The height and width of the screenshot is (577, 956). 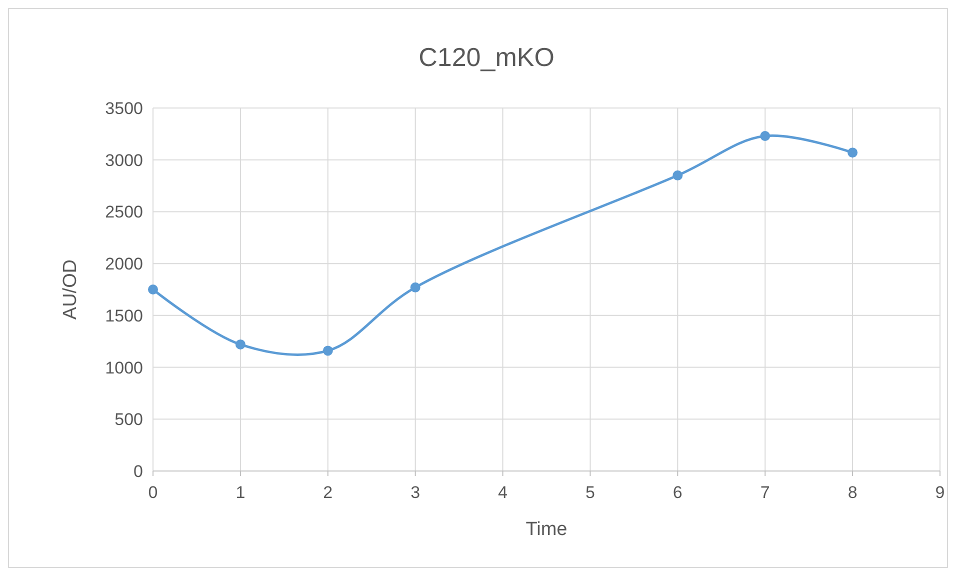 I want to click on x-tick-label: 5, so click(x=590, y=492).